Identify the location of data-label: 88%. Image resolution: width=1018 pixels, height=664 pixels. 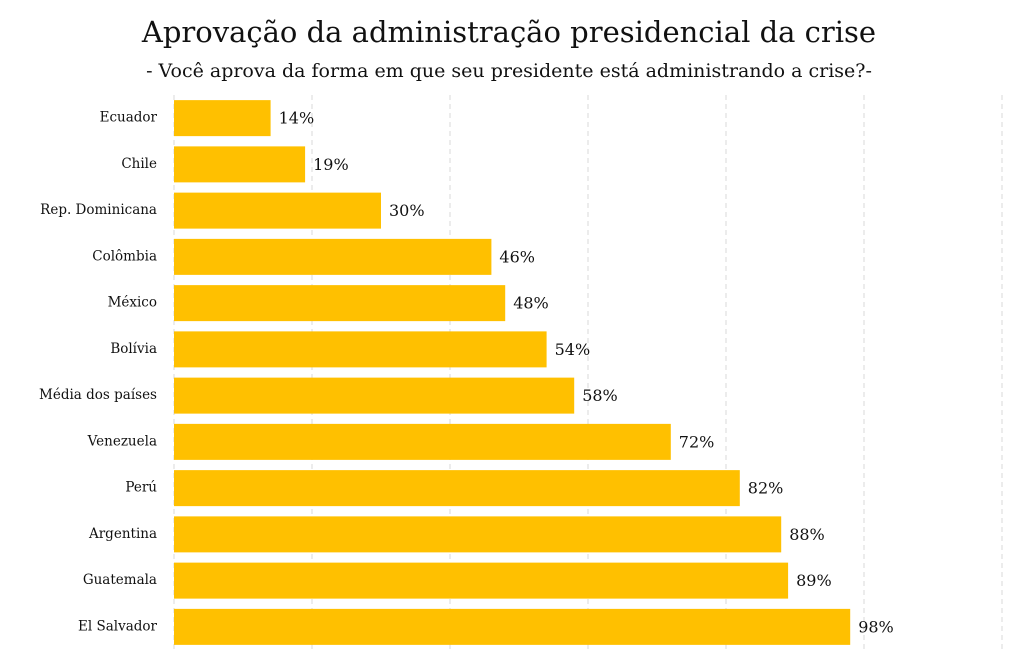
(807, 534).